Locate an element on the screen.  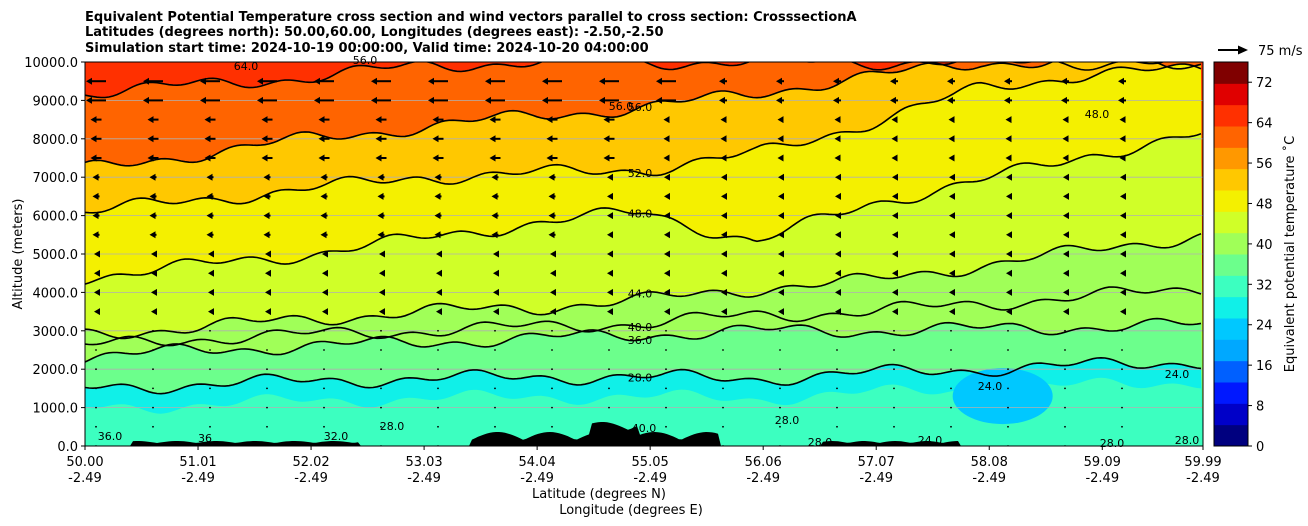
inline-contour-label-8: 24.0 is located at coordinates (1177, 374).